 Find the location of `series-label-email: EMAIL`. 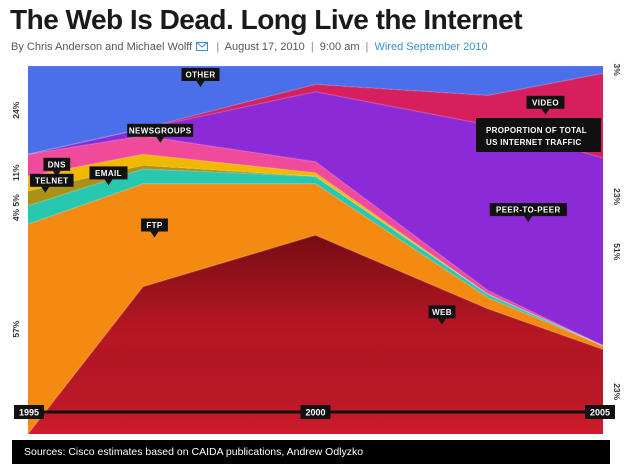

series-label-email: EMAIL is located at coordinates (108, 176).